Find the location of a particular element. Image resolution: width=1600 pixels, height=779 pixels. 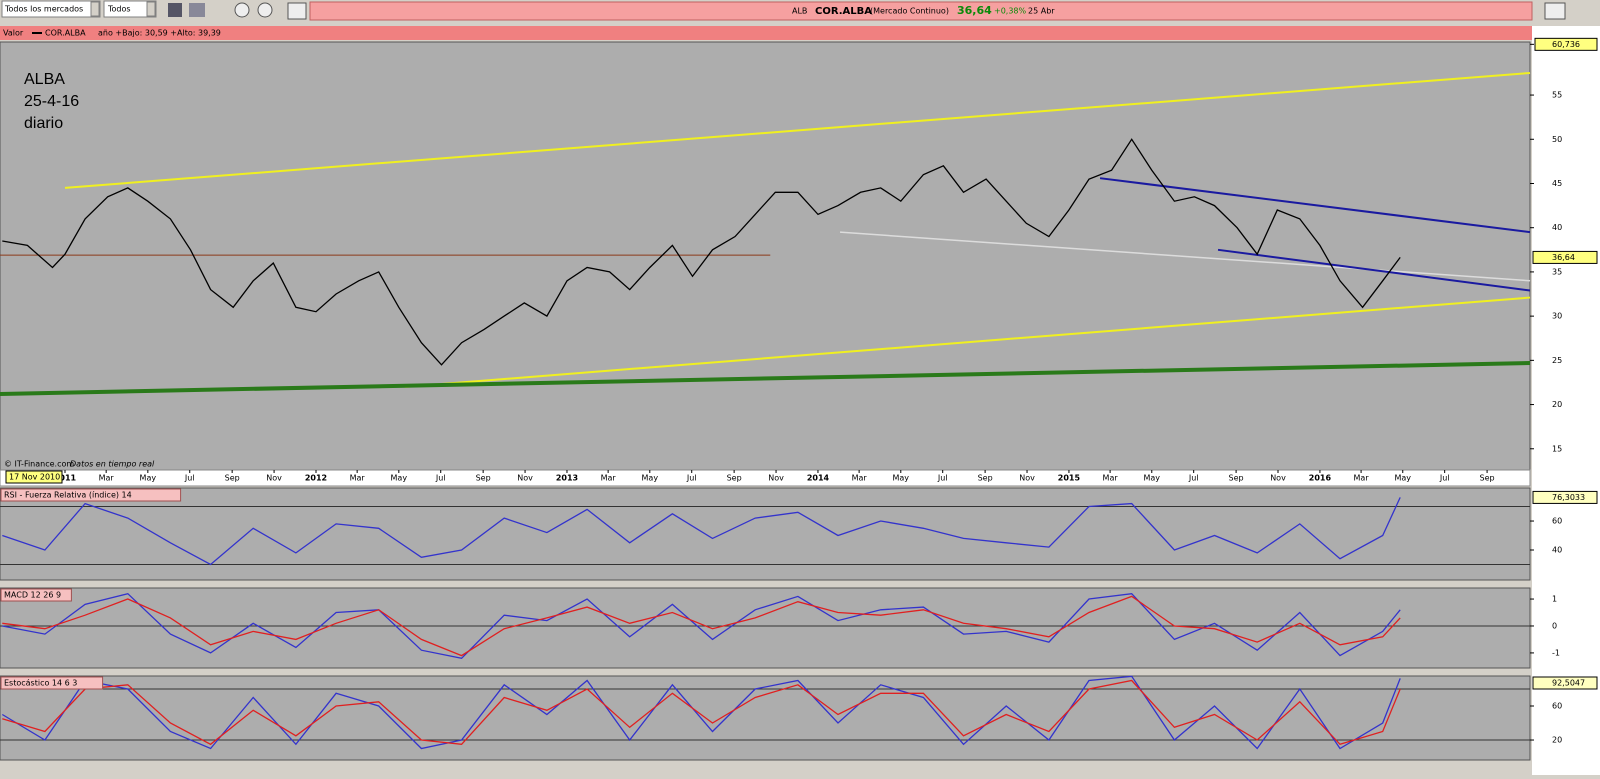

filter-select is located at coordinates (130, 9).